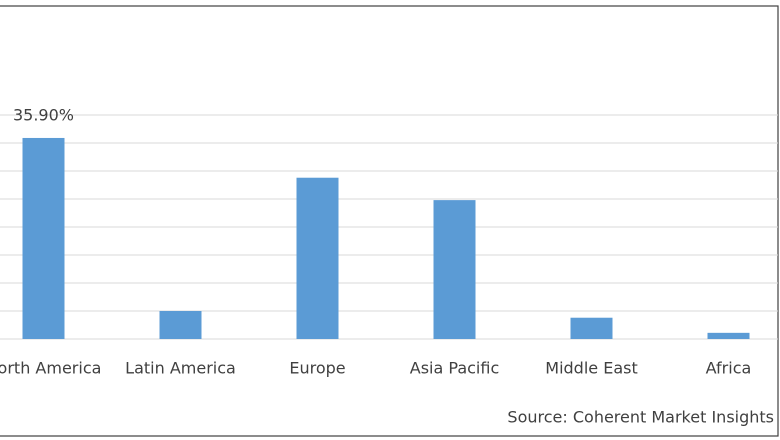  I want to click on data-label: 35.90%, so click(43, 114).